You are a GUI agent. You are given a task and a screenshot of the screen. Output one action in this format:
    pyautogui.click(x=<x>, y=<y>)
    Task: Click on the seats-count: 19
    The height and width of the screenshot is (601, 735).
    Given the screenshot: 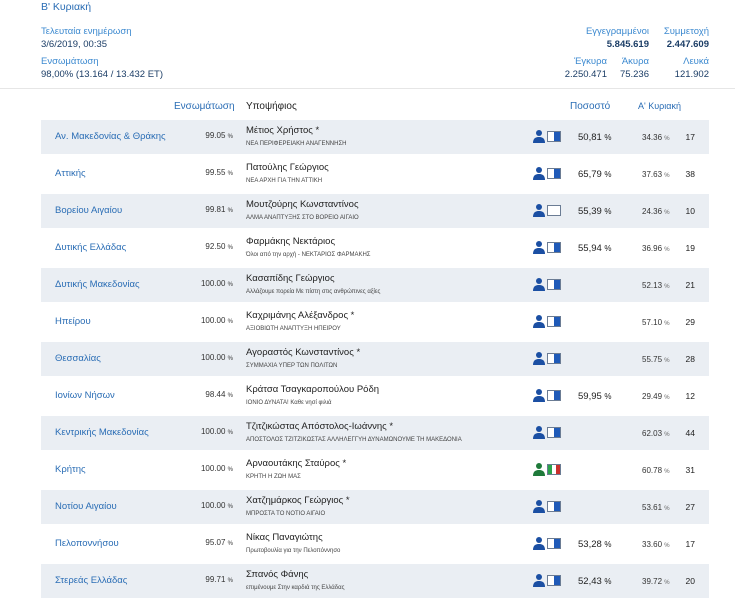 What is the action you would take?
    pyautogui.click(x=690, y=248)
    